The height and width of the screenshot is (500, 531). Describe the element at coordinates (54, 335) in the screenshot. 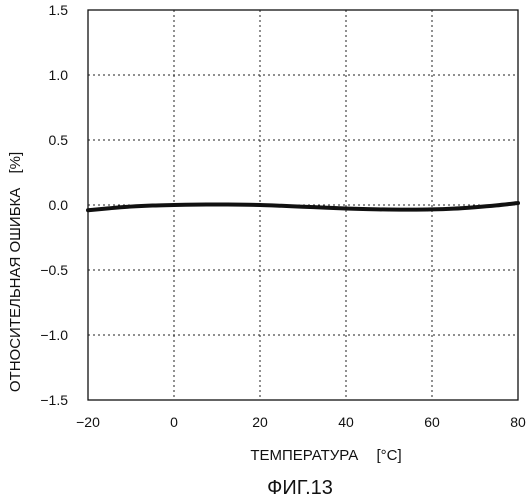

I see `y-tick-label: −1.0` at that location.